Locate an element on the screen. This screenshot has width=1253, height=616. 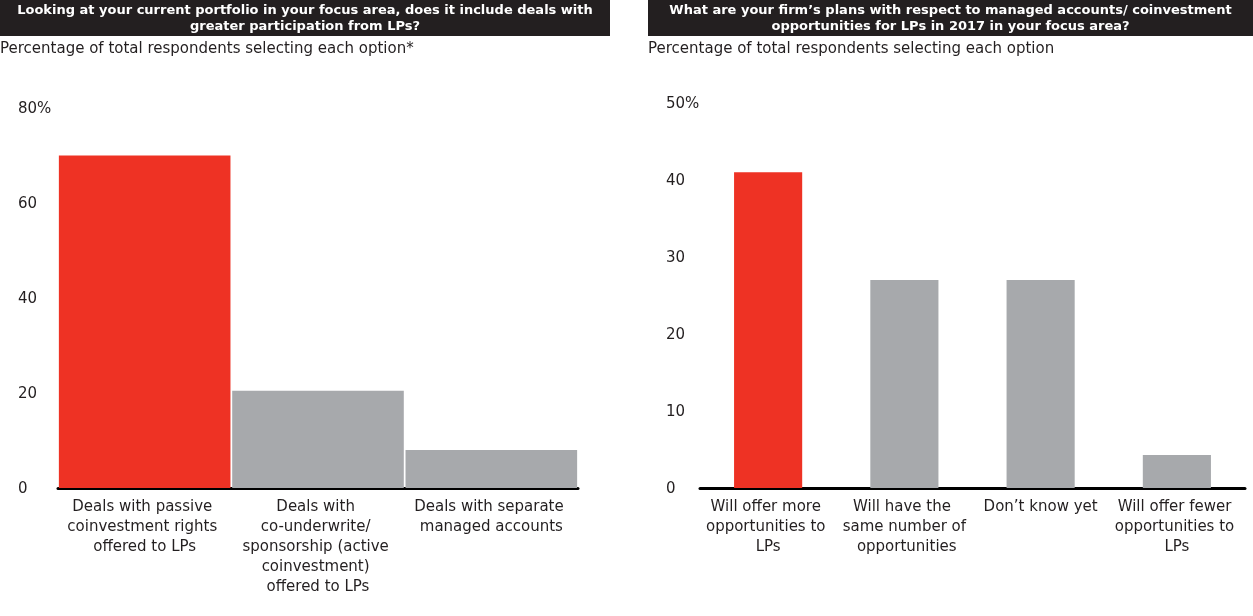
y-tick-label: 80% is located at coordinates (35, 108).